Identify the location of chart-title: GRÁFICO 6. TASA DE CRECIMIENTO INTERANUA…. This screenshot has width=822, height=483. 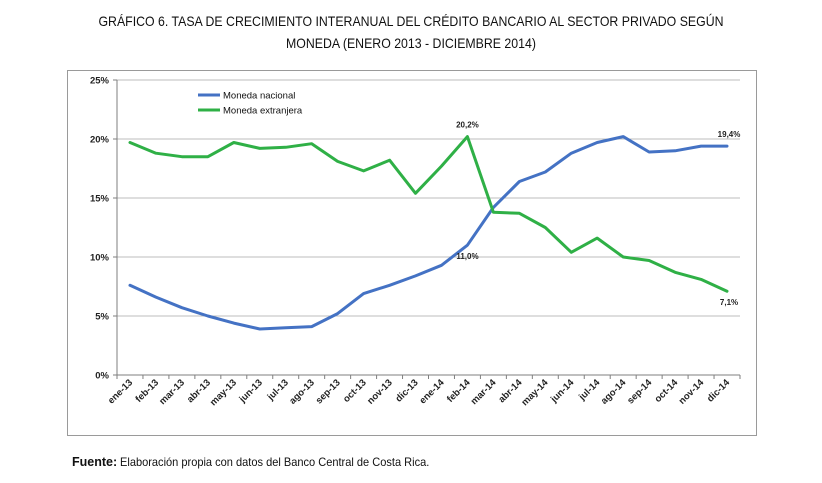
(410, 32).